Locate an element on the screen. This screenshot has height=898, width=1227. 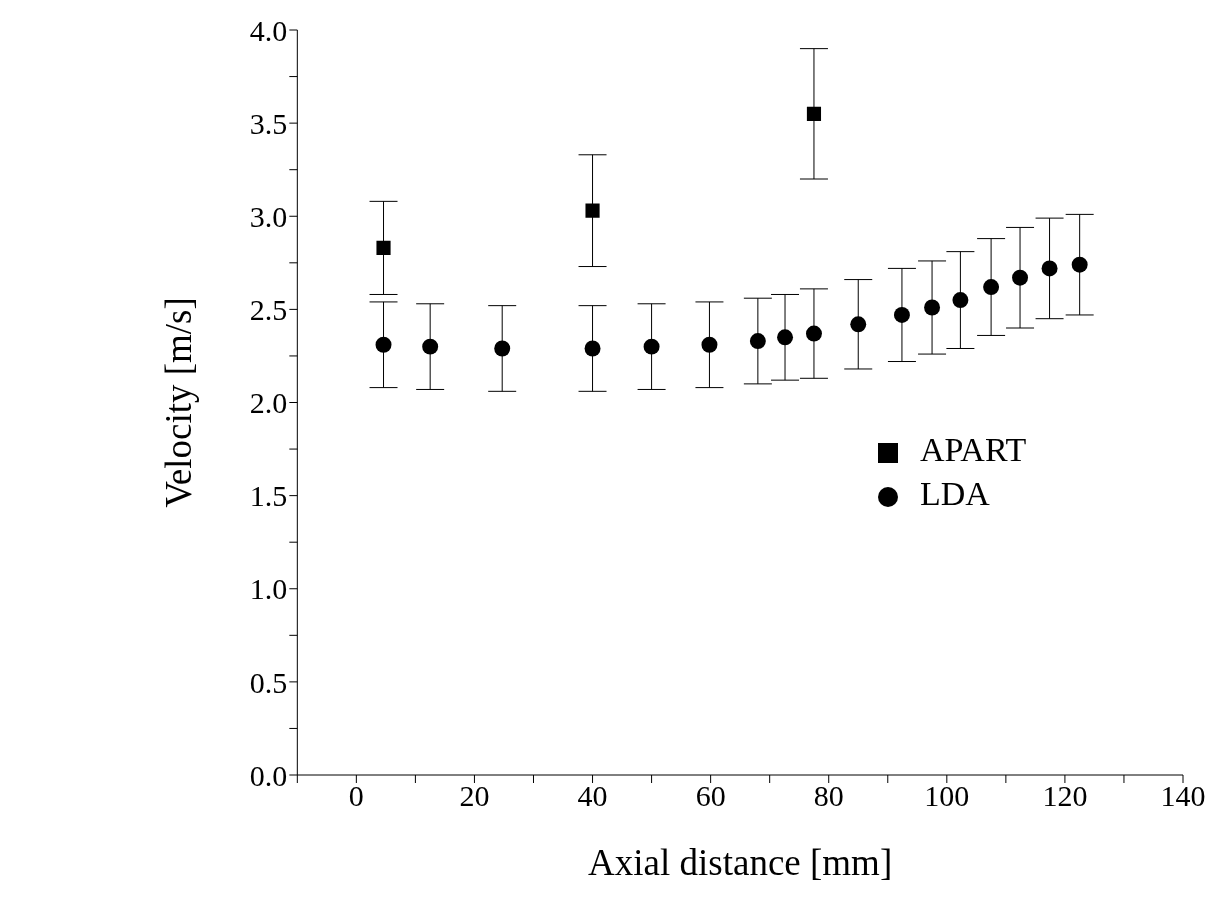
y-tick-label: 1.0 is located at coordinates (268, 589).